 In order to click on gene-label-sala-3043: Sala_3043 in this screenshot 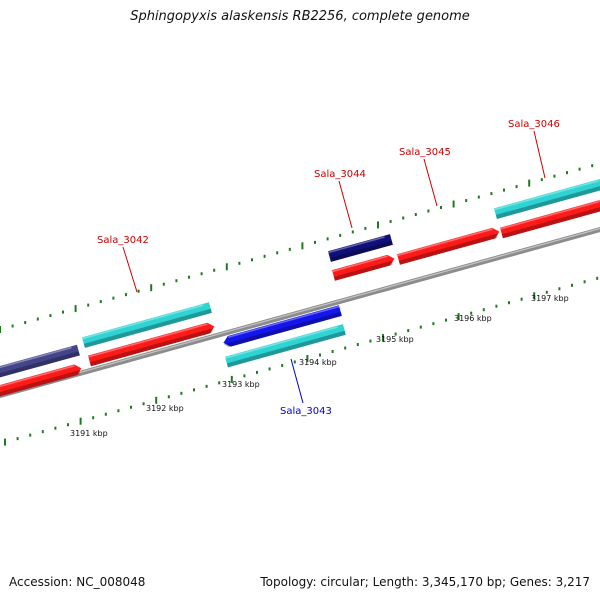, I will do `click(306, 411)`.